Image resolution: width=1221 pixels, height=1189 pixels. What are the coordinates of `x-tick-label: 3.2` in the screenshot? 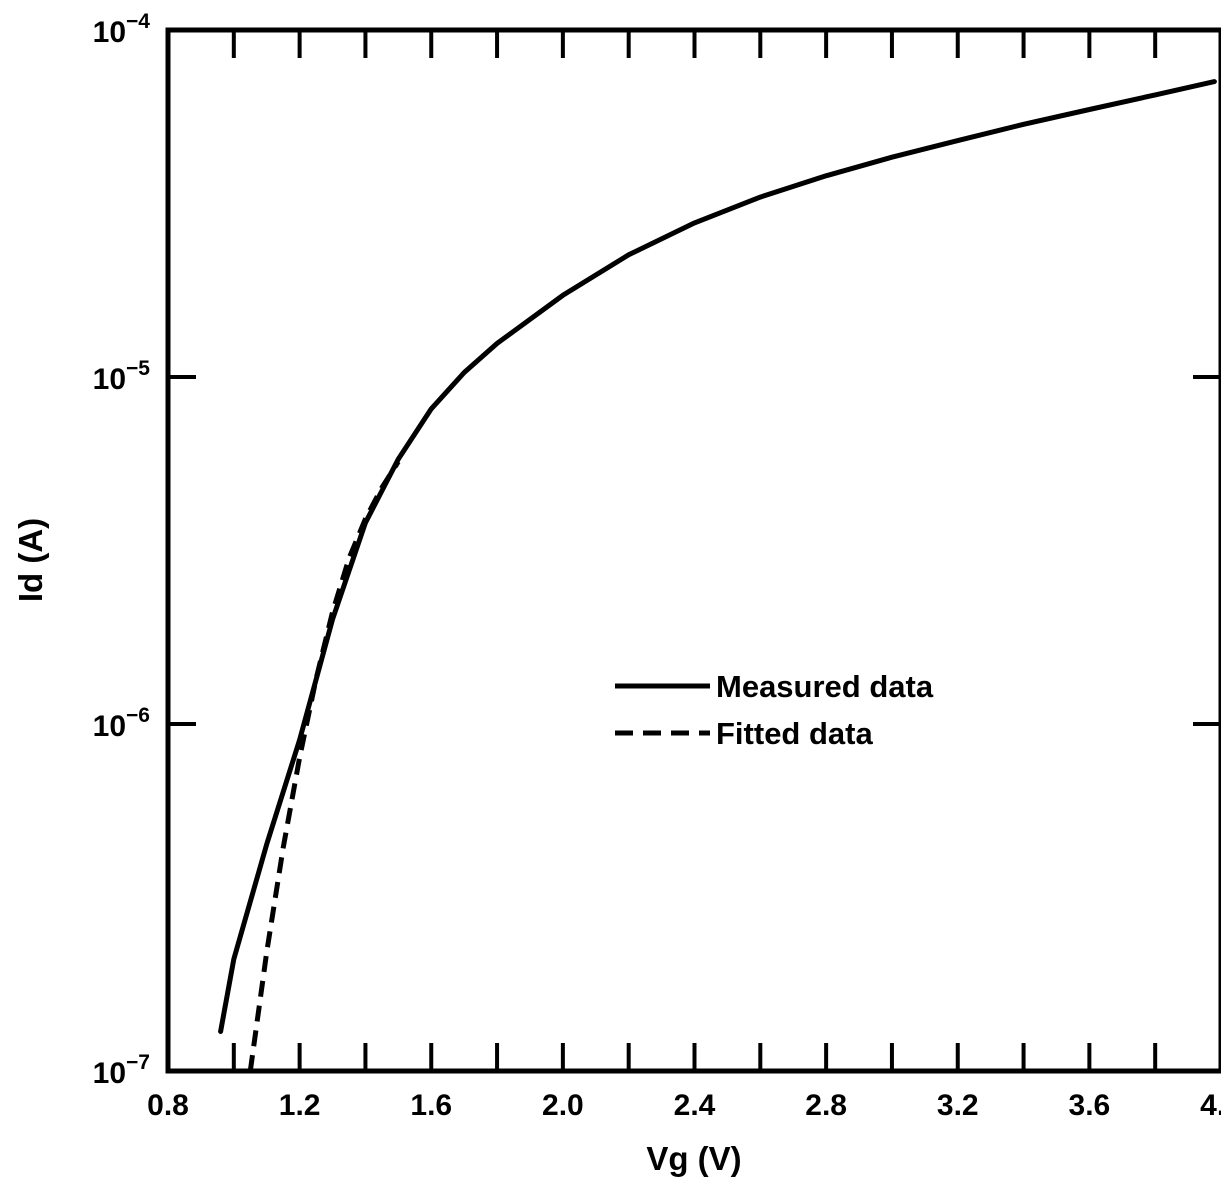 It's located at (958, 1105).